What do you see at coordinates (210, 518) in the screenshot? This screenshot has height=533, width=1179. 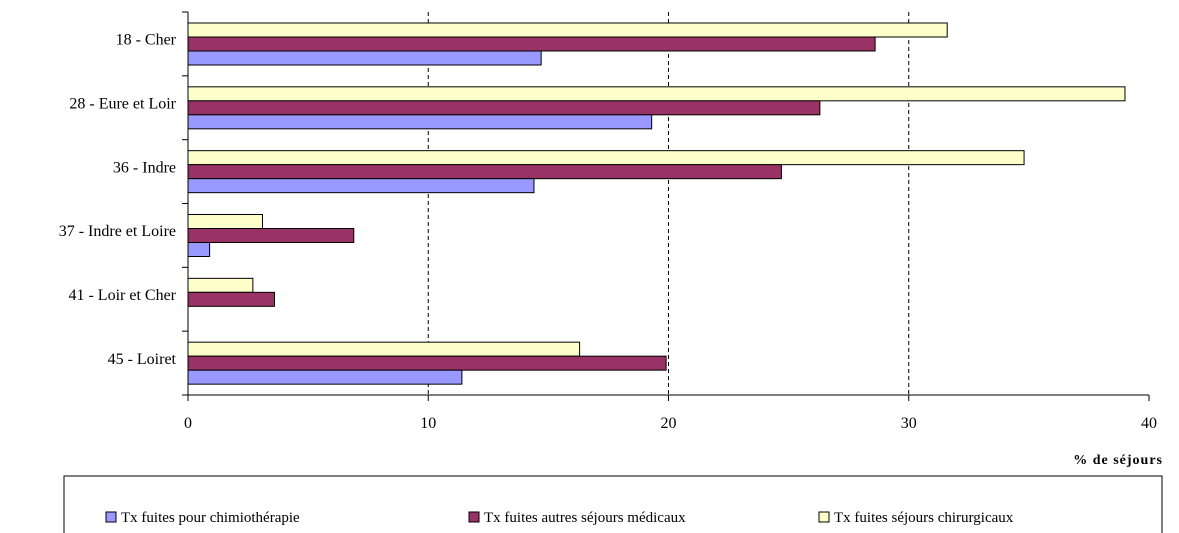 I see `legend-label: Tx fuites pour chimiothérapie` at bounding box center [210, 518].